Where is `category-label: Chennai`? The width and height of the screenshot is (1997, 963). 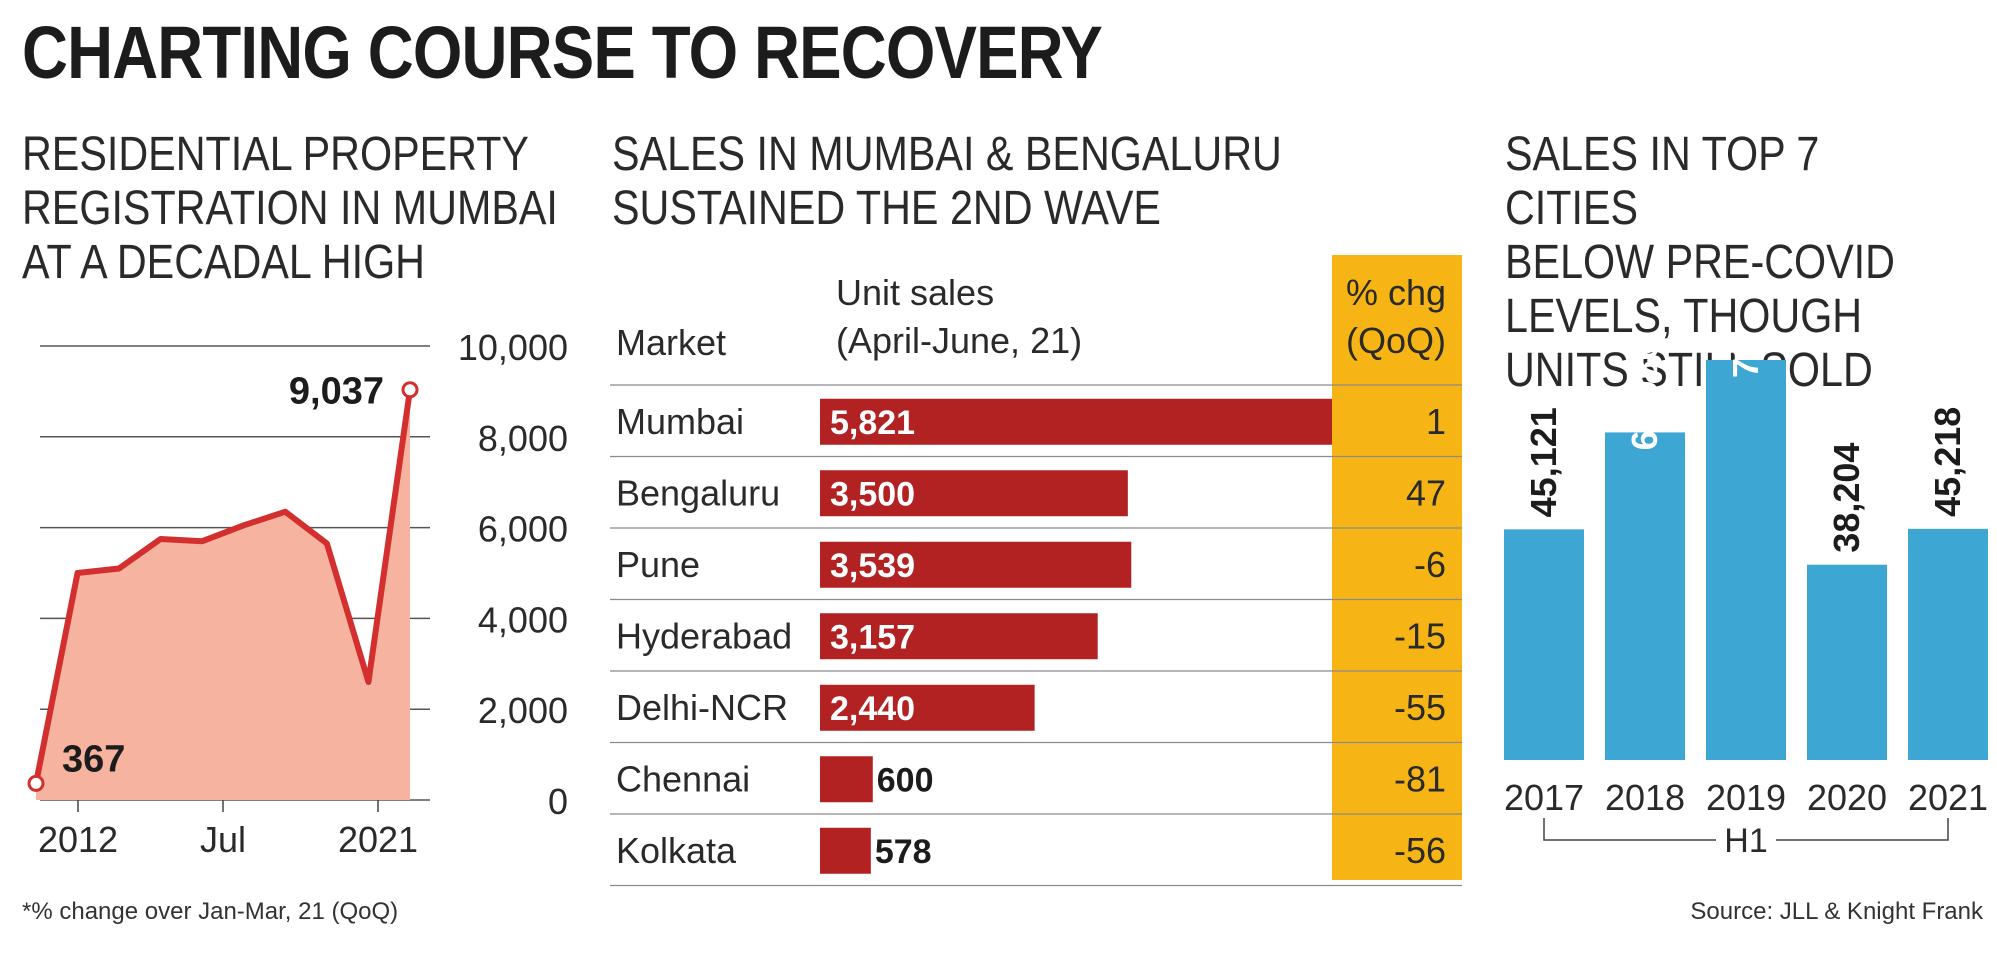
category-label: Chennai is located at coordinates (683, 778).